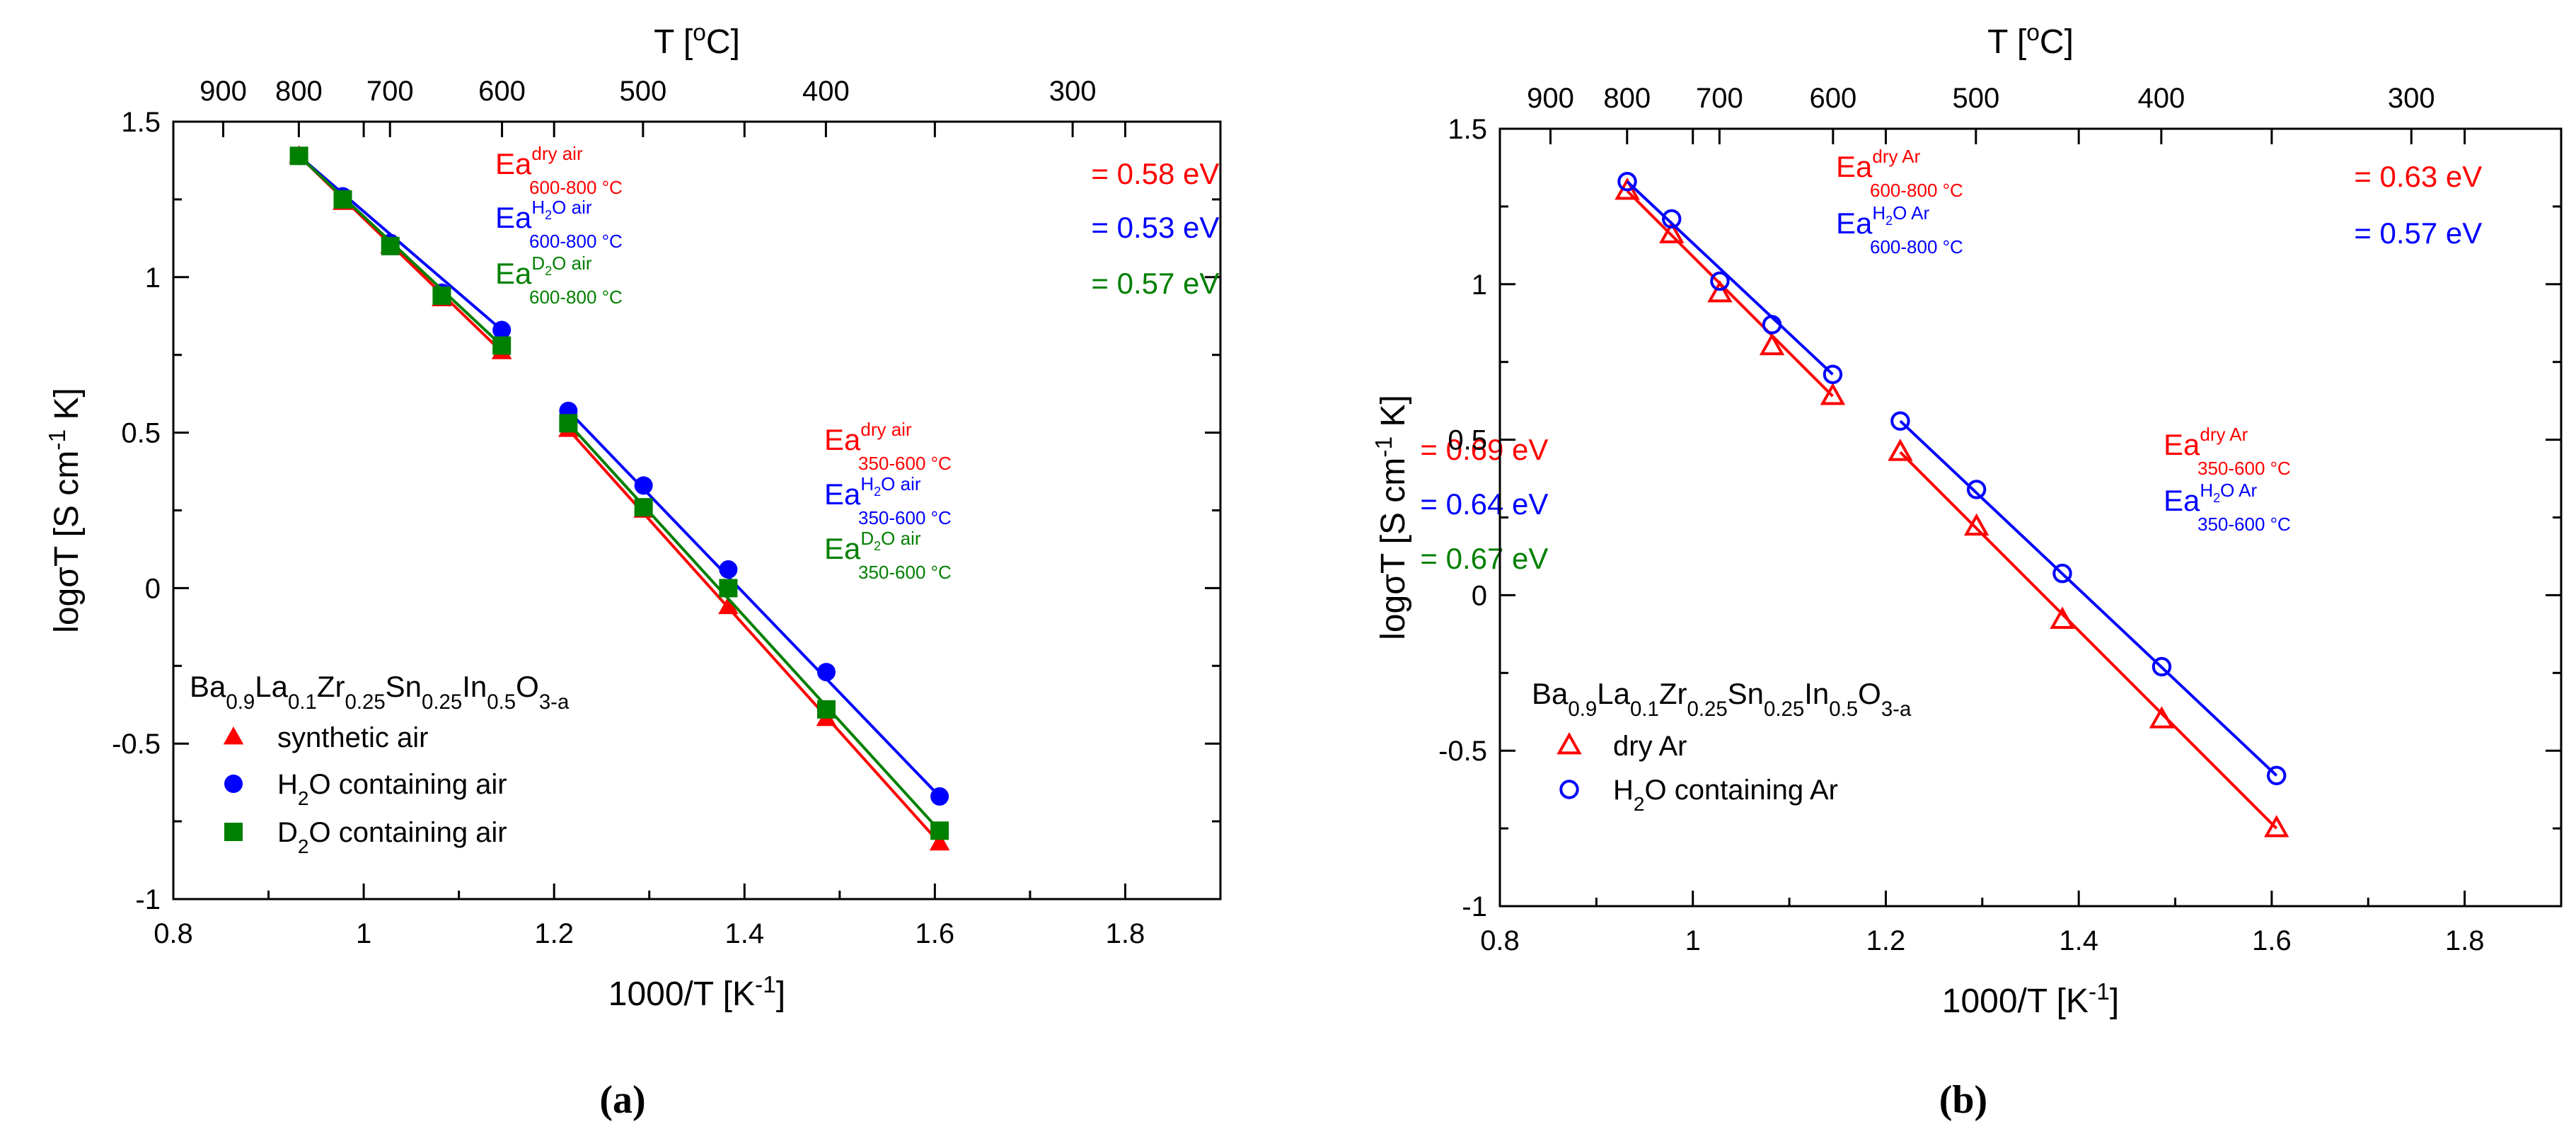 The width and height of the screenshot is (2576, 1141). Describe the element at coordinates (1886, 940) in the screenshot. I see `x-tick-label: 1.2` at that location.